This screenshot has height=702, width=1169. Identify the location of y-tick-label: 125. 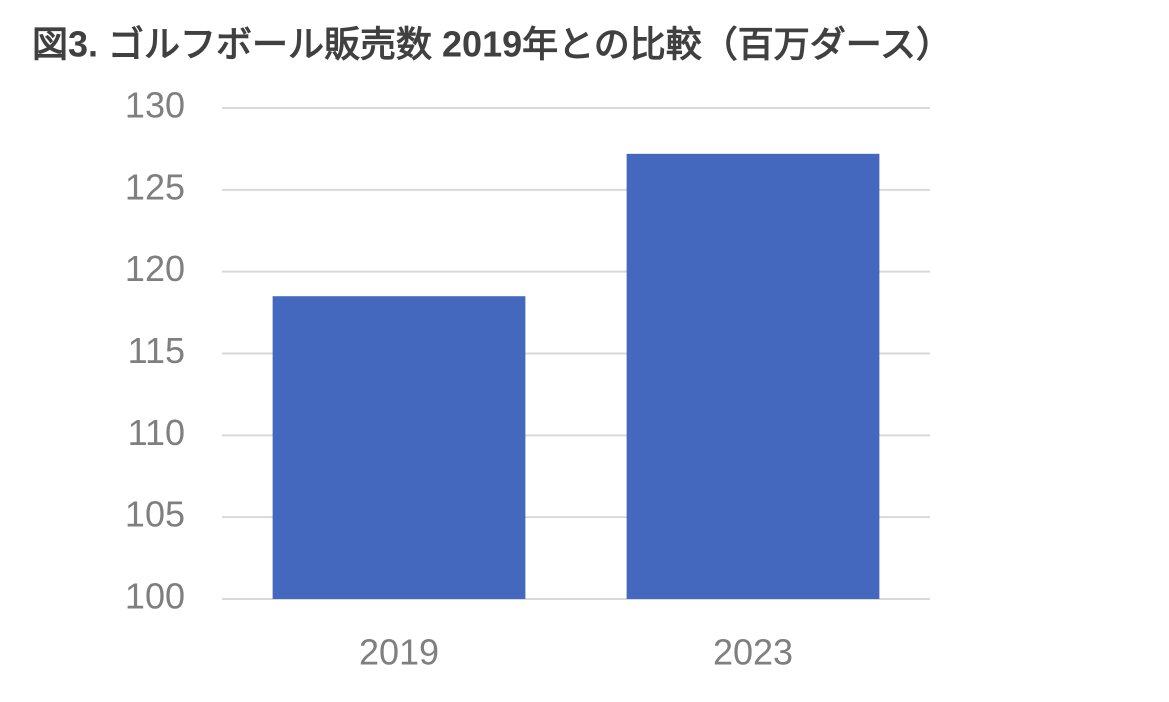
(155, 186).